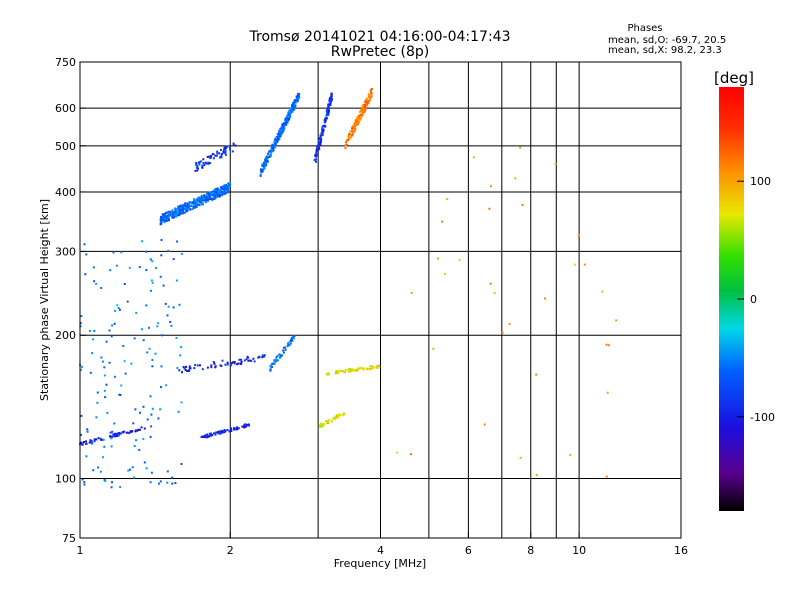 This screenshot has height=600, width=800. What do you see at coordinates (382, 544) in the screenshot?
I see `x-axis: 1 2 4 6 8 10 16` at bounding box center [382, 544].